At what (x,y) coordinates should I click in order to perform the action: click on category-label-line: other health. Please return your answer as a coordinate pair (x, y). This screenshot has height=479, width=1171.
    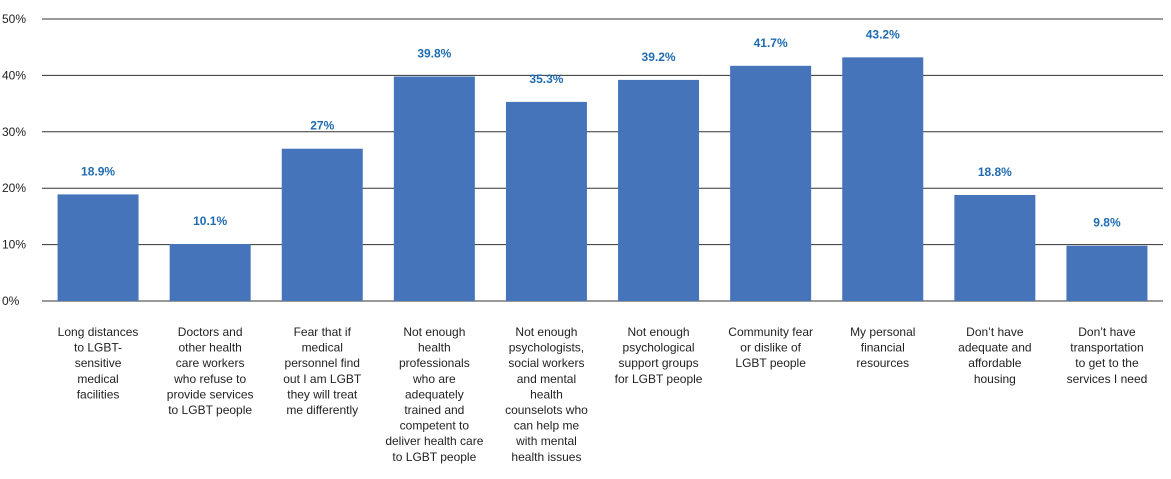
    Looking at the image, I should click on (209, 348).